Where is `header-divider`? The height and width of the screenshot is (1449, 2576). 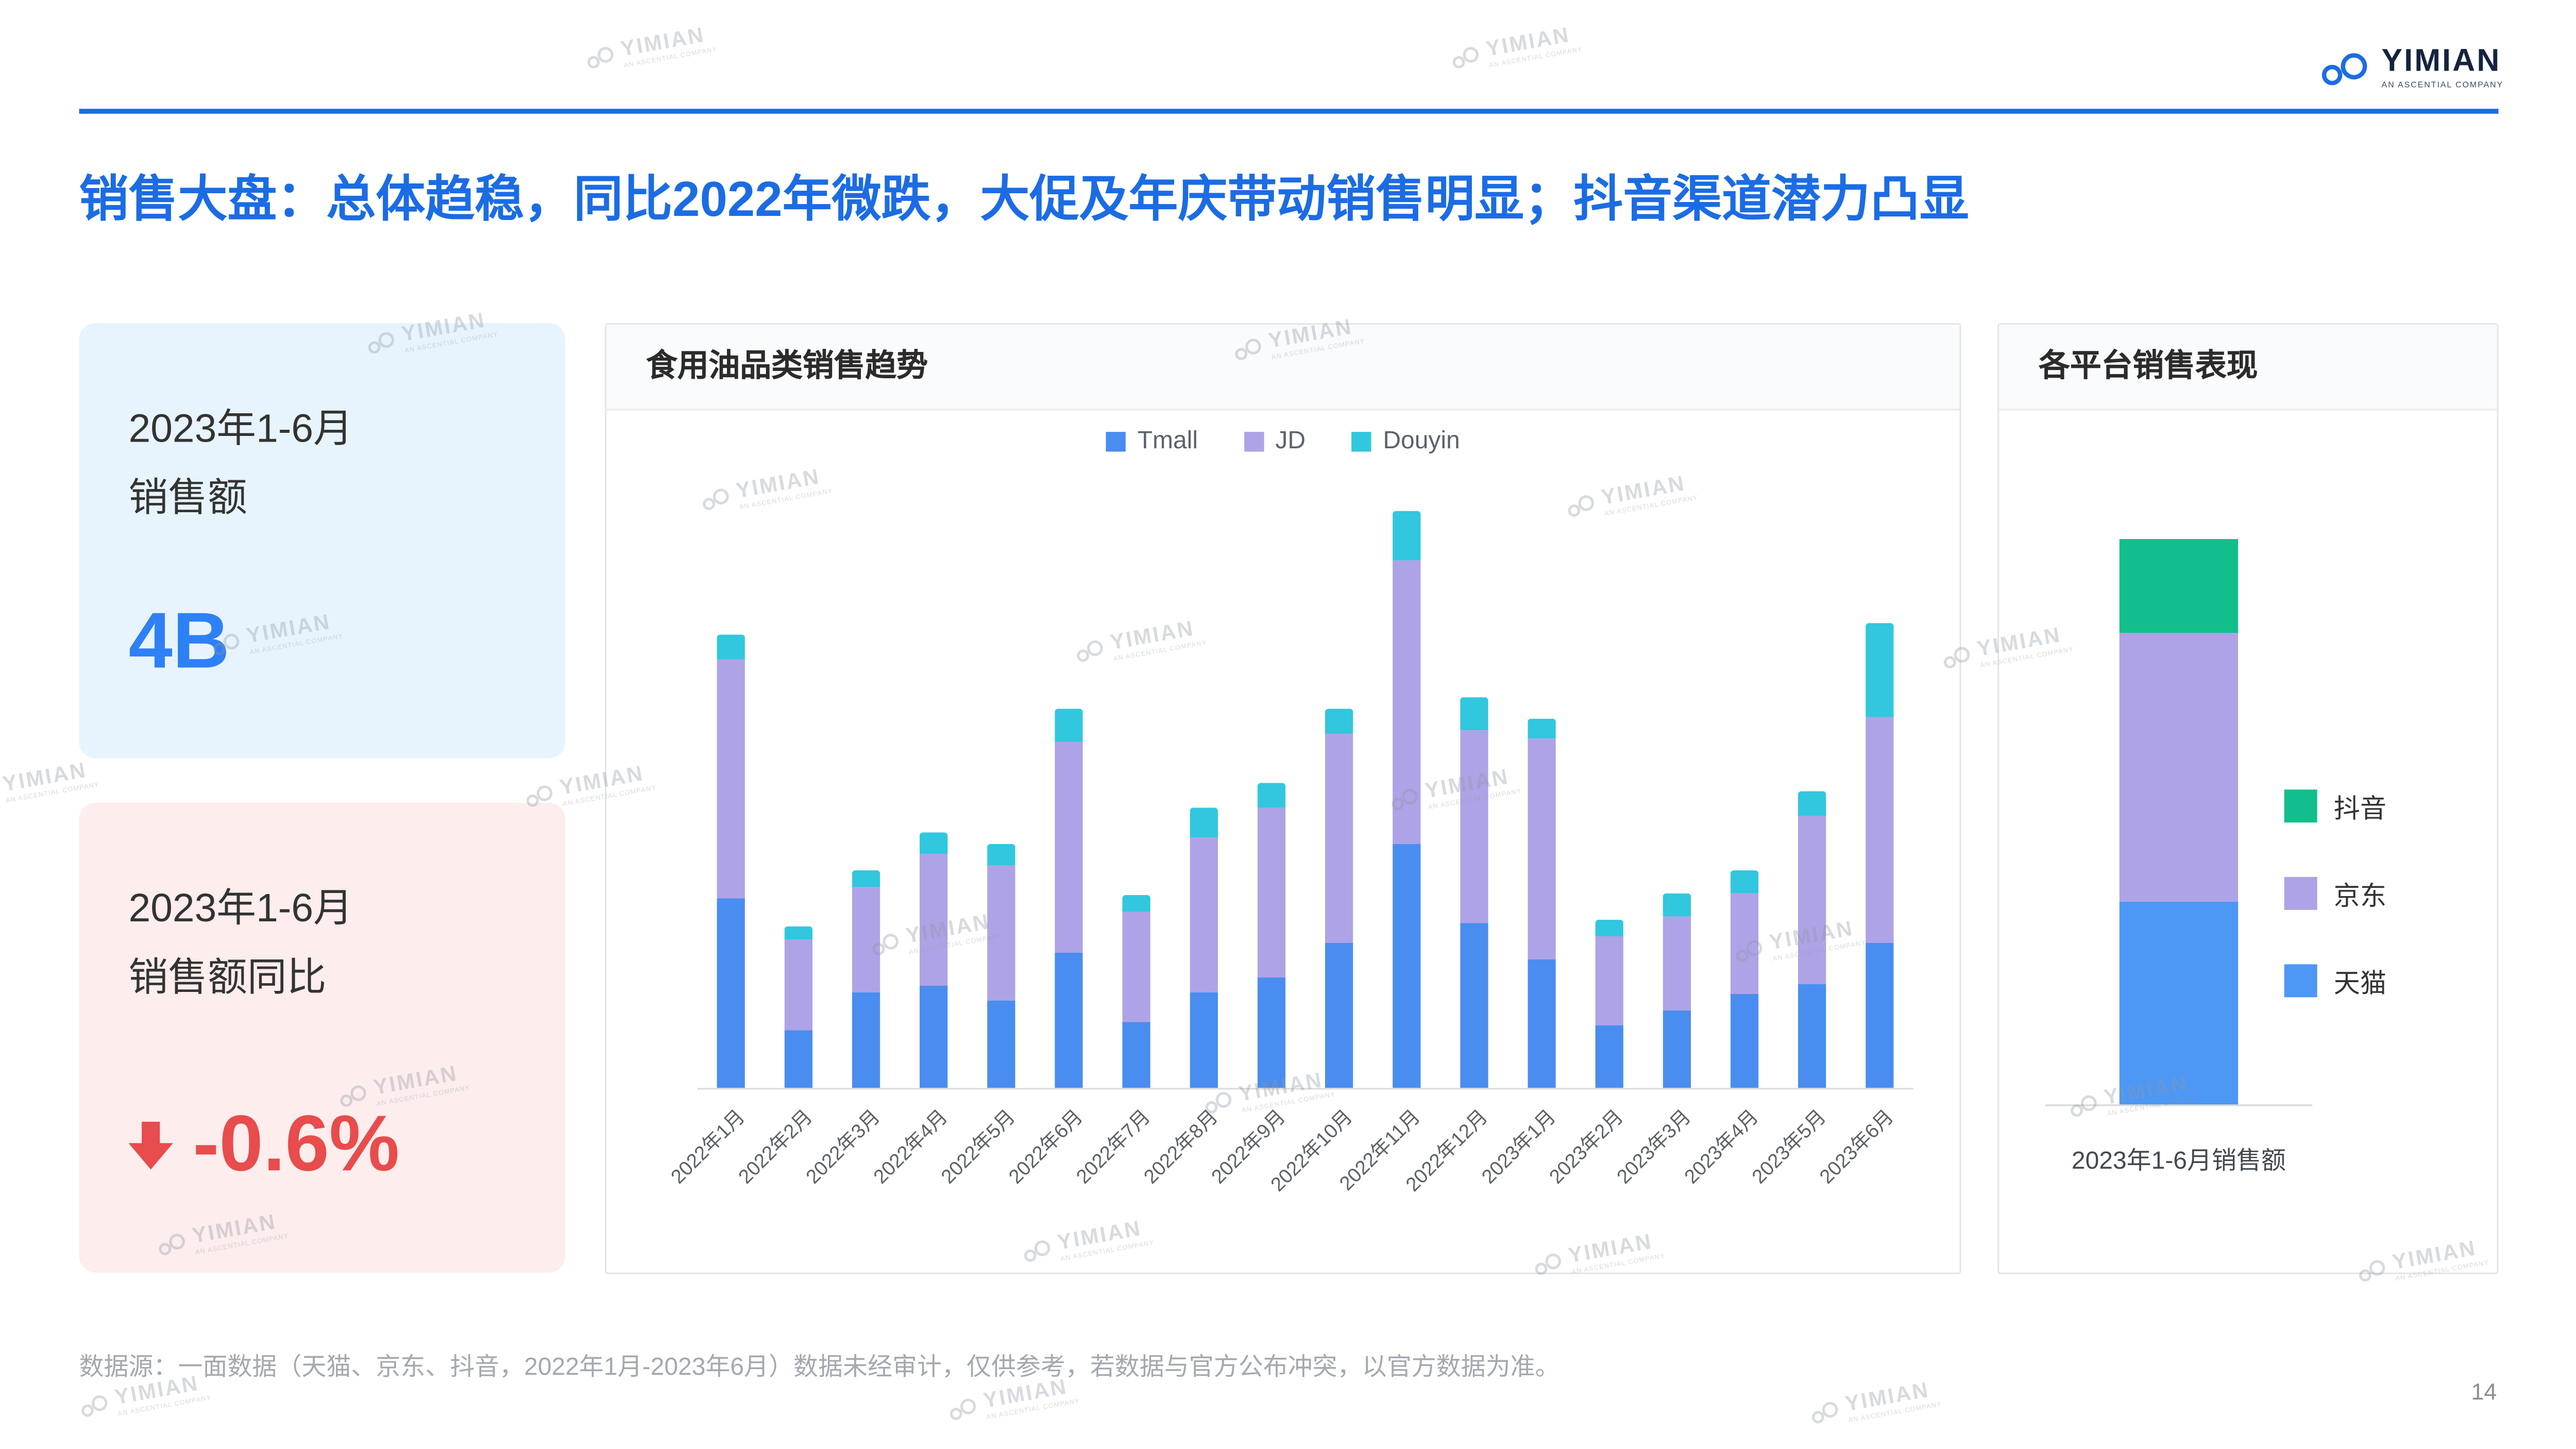 header-divider is located at coordinates (1289, 111).